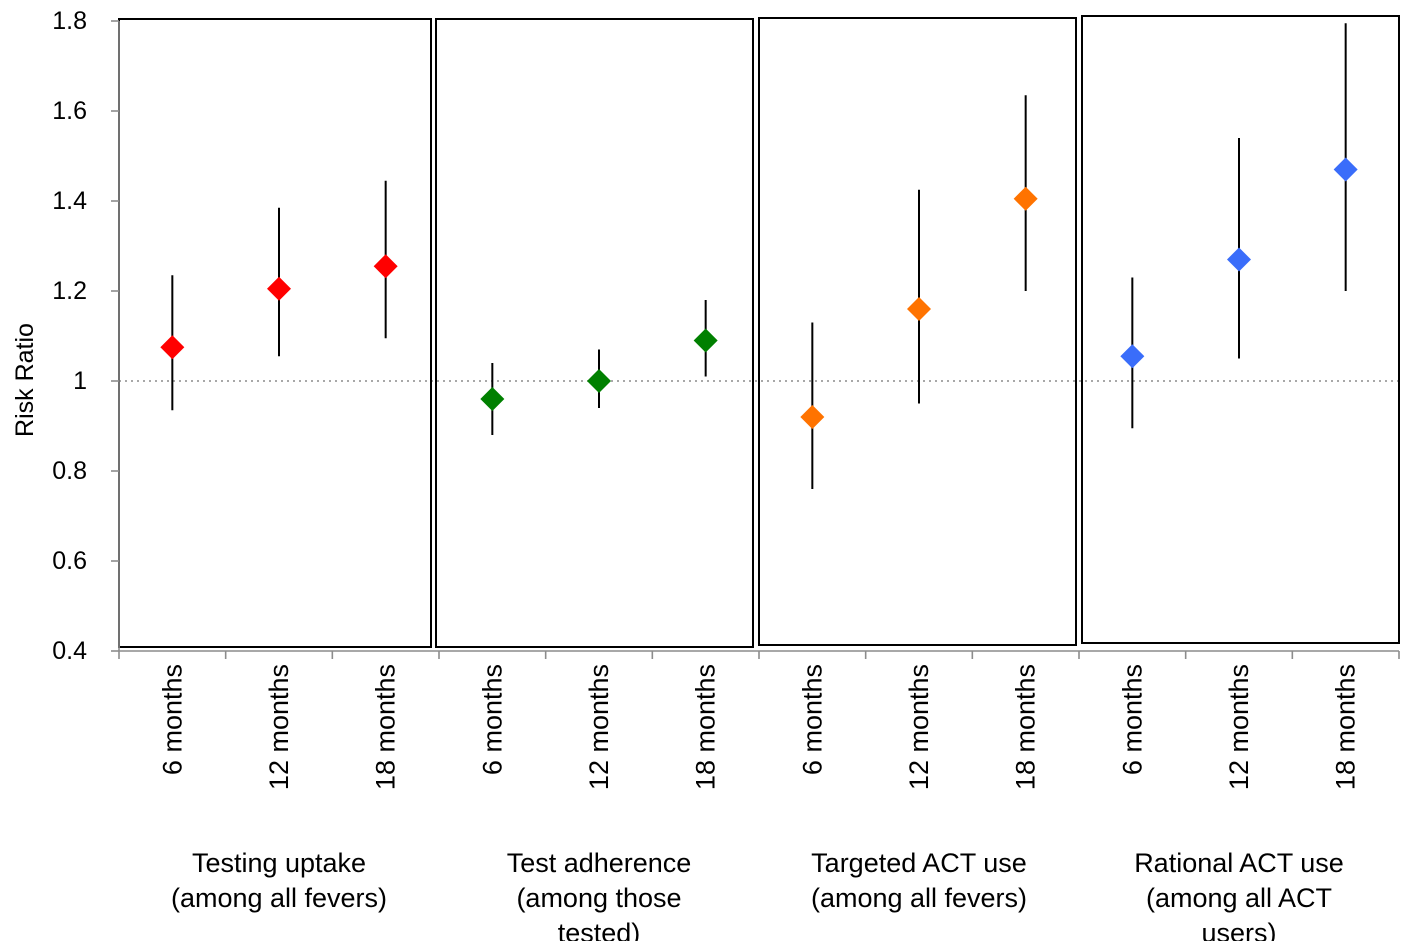 The image size is (1401, 946). I want to click on group-label: Rational ACT use, so click(1239, 863).